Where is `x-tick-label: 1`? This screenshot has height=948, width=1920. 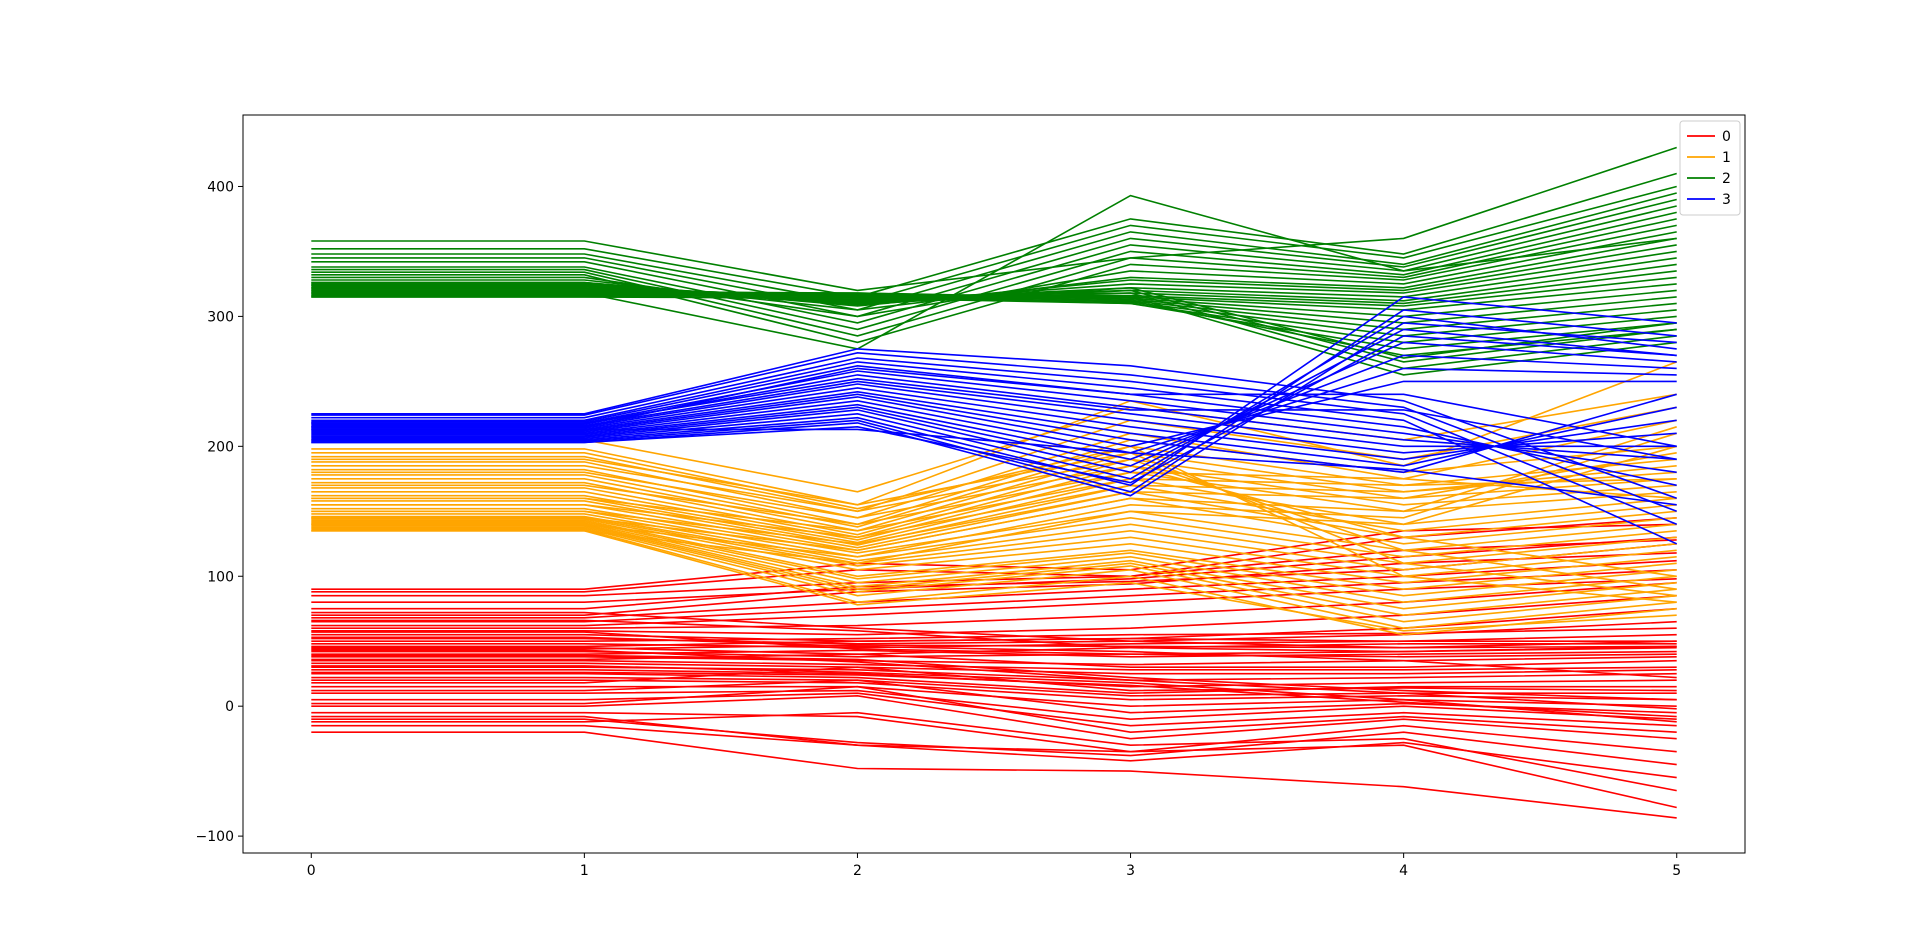 x-tick-label: 1 is located at coordinates (584, 871).